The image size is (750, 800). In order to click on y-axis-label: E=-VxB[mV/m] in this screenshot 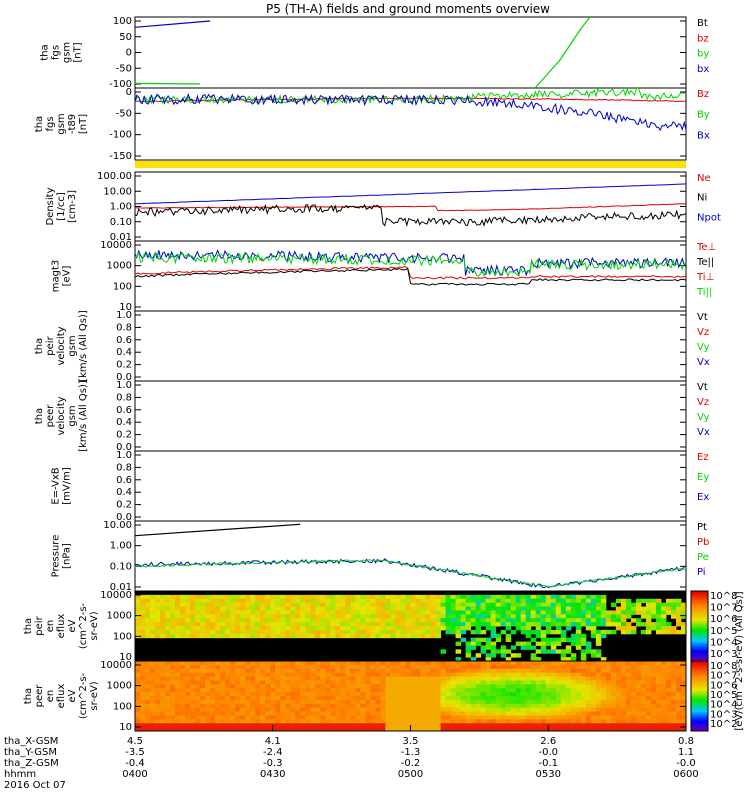, I will do `click(62, 486)`.